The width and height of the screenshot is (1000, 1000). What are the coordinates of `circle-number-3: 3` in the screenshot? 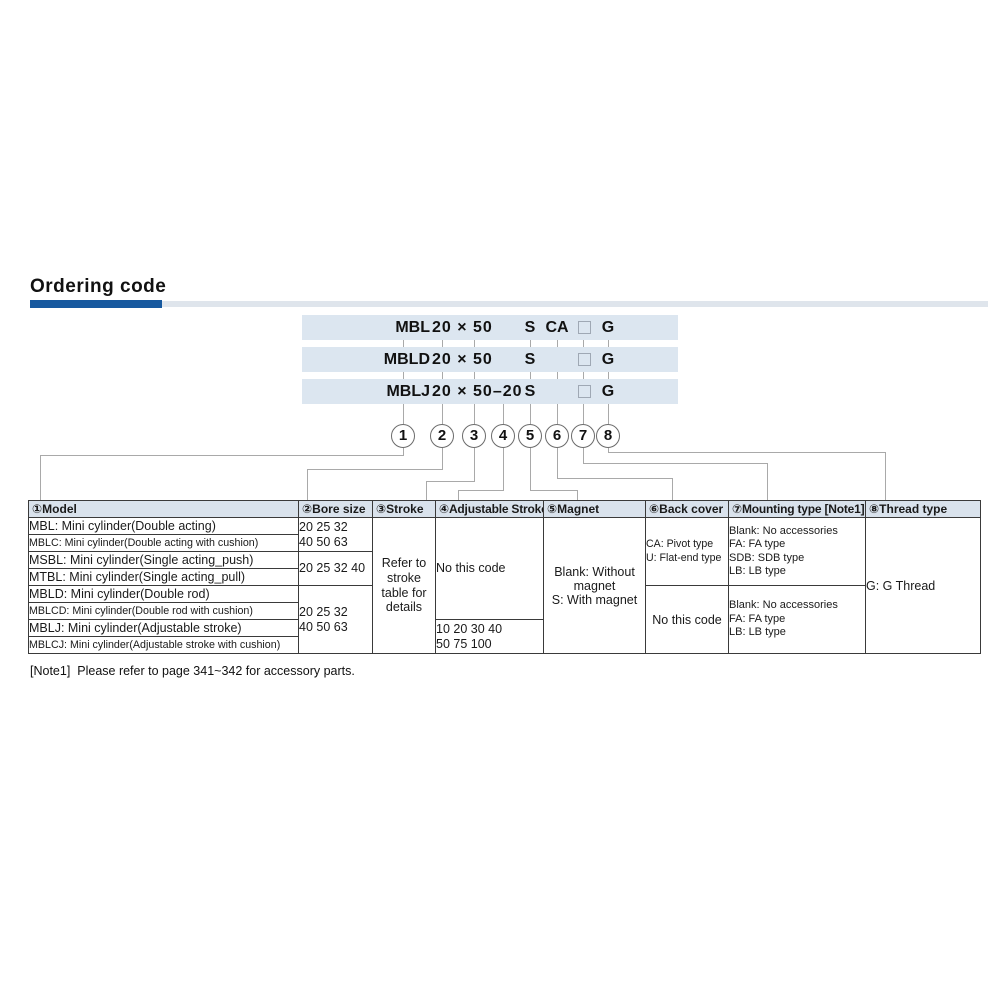 It's located at (474, 436).